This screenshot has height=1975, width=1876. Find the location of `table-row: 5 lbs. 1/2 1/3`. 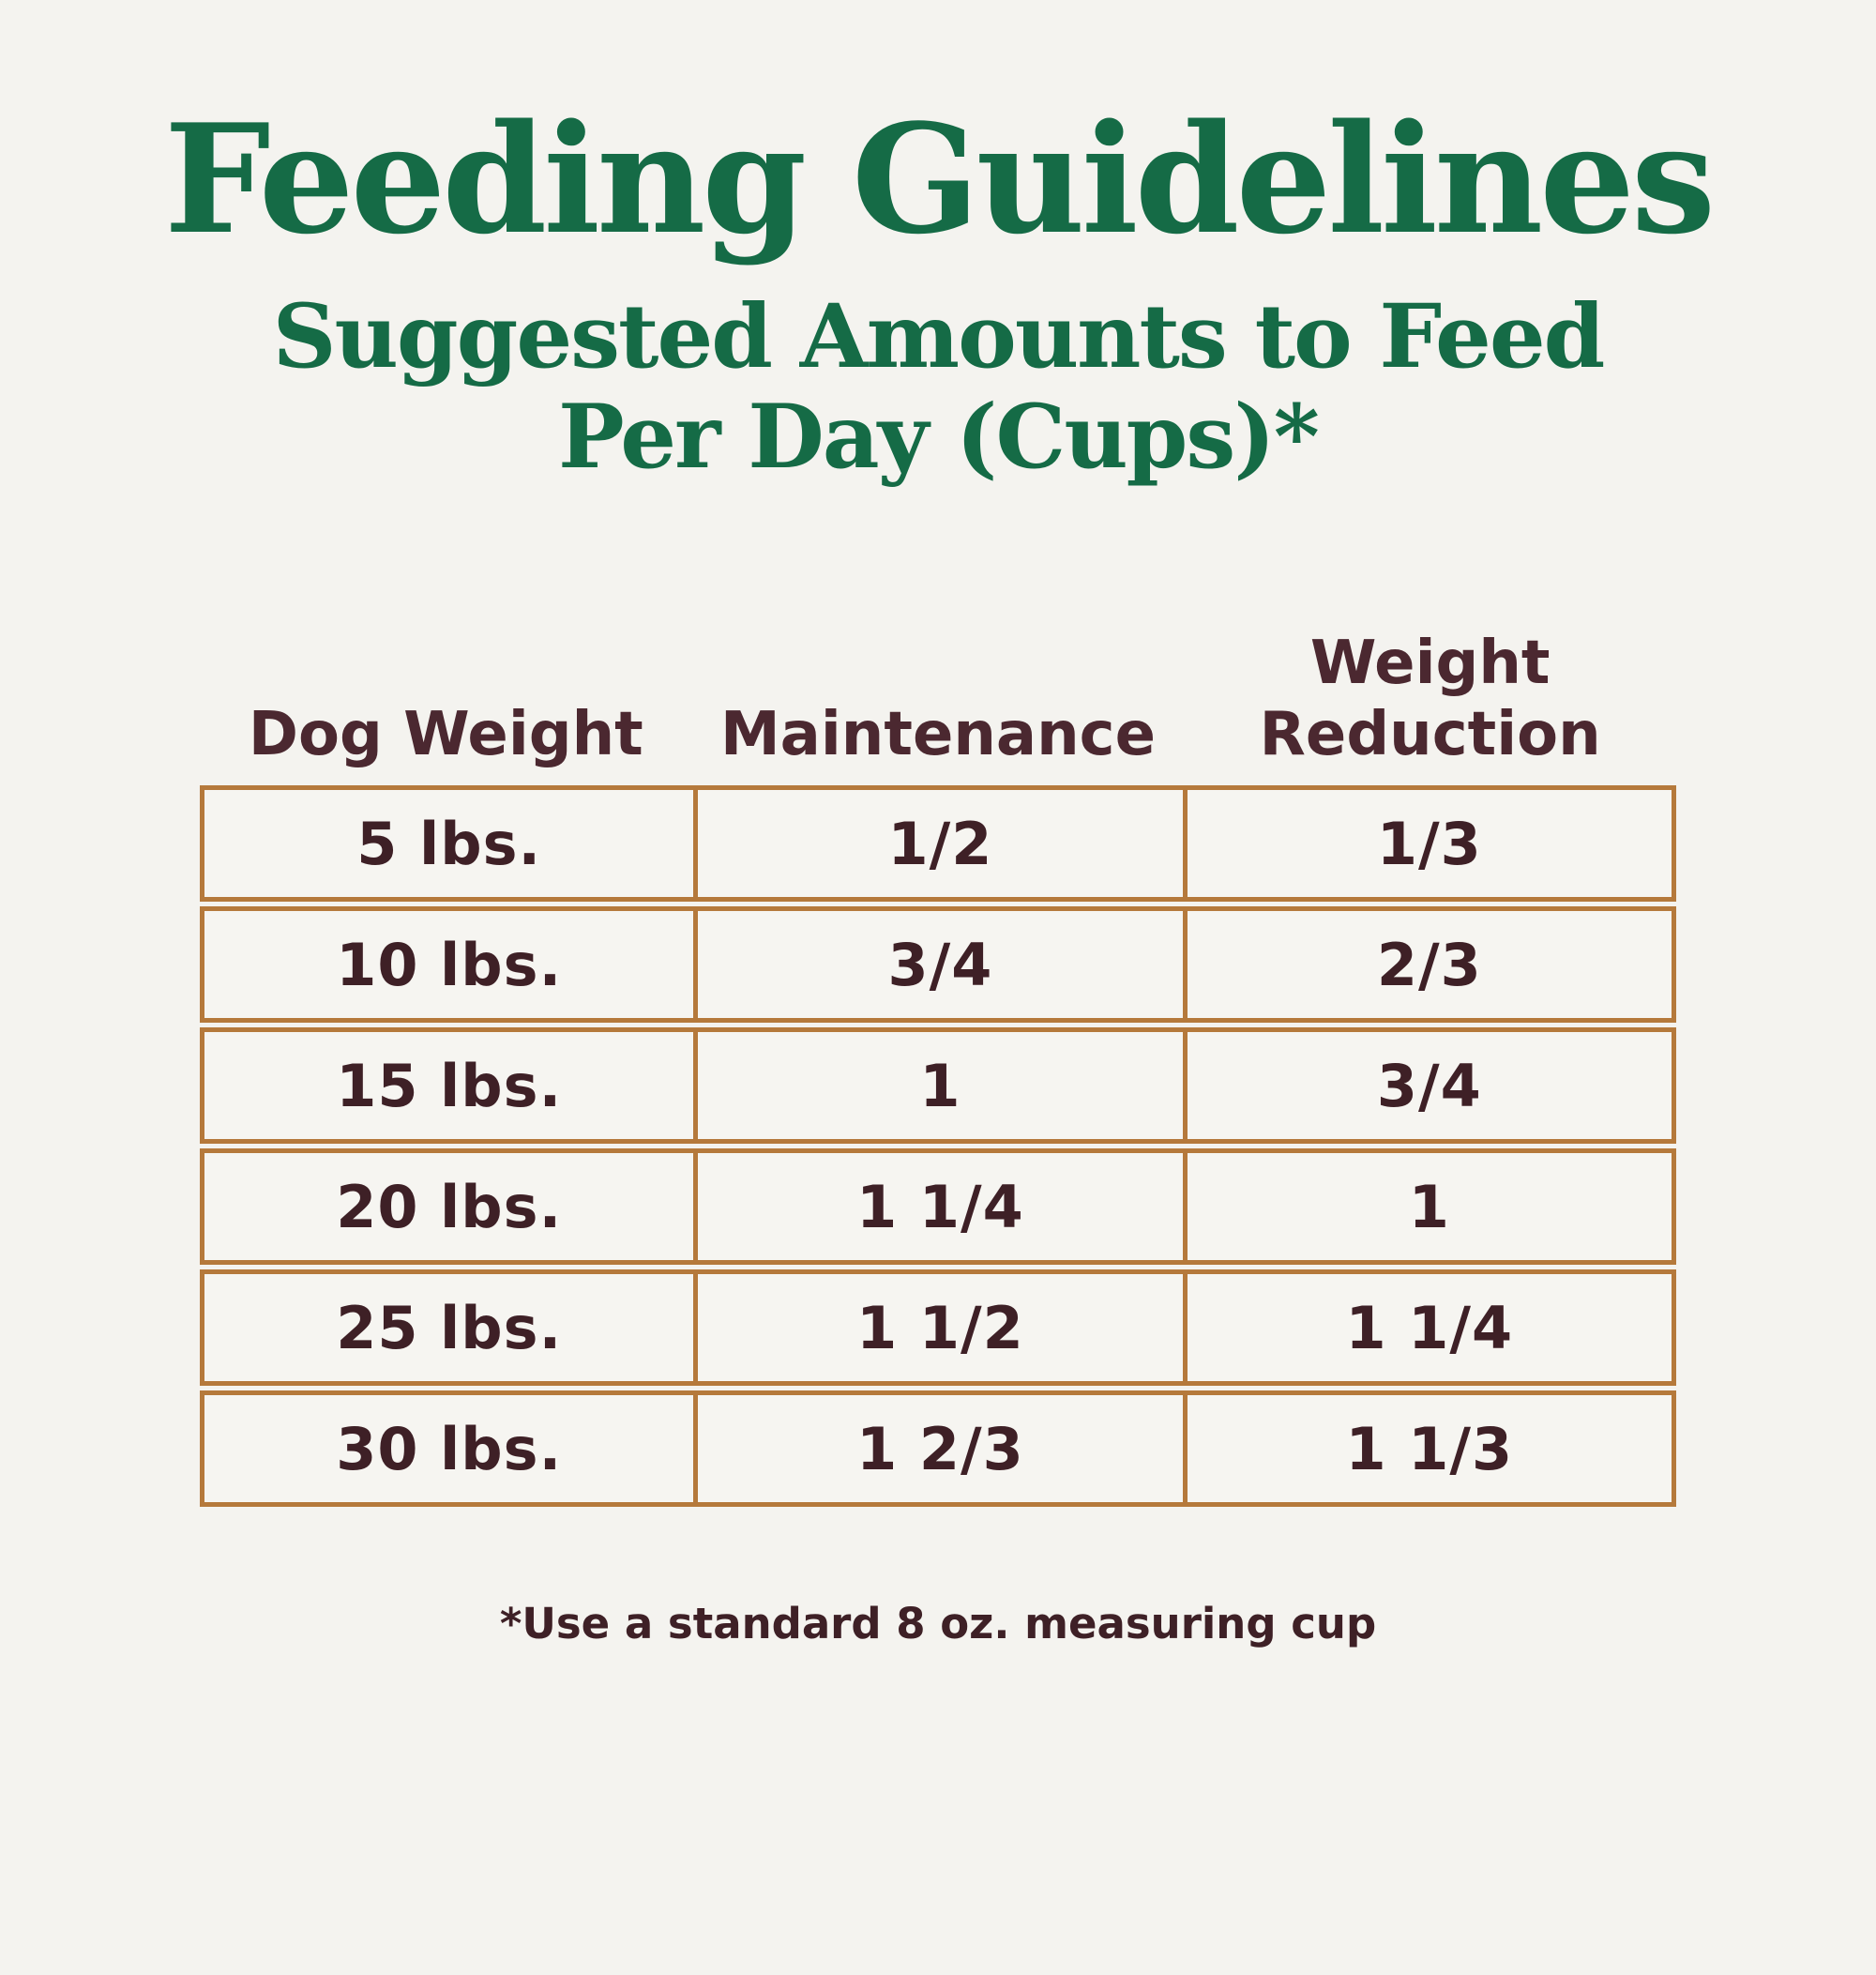

table-row: 5 lbs. 1/2 1/3 is located at coordinates (938, 844).